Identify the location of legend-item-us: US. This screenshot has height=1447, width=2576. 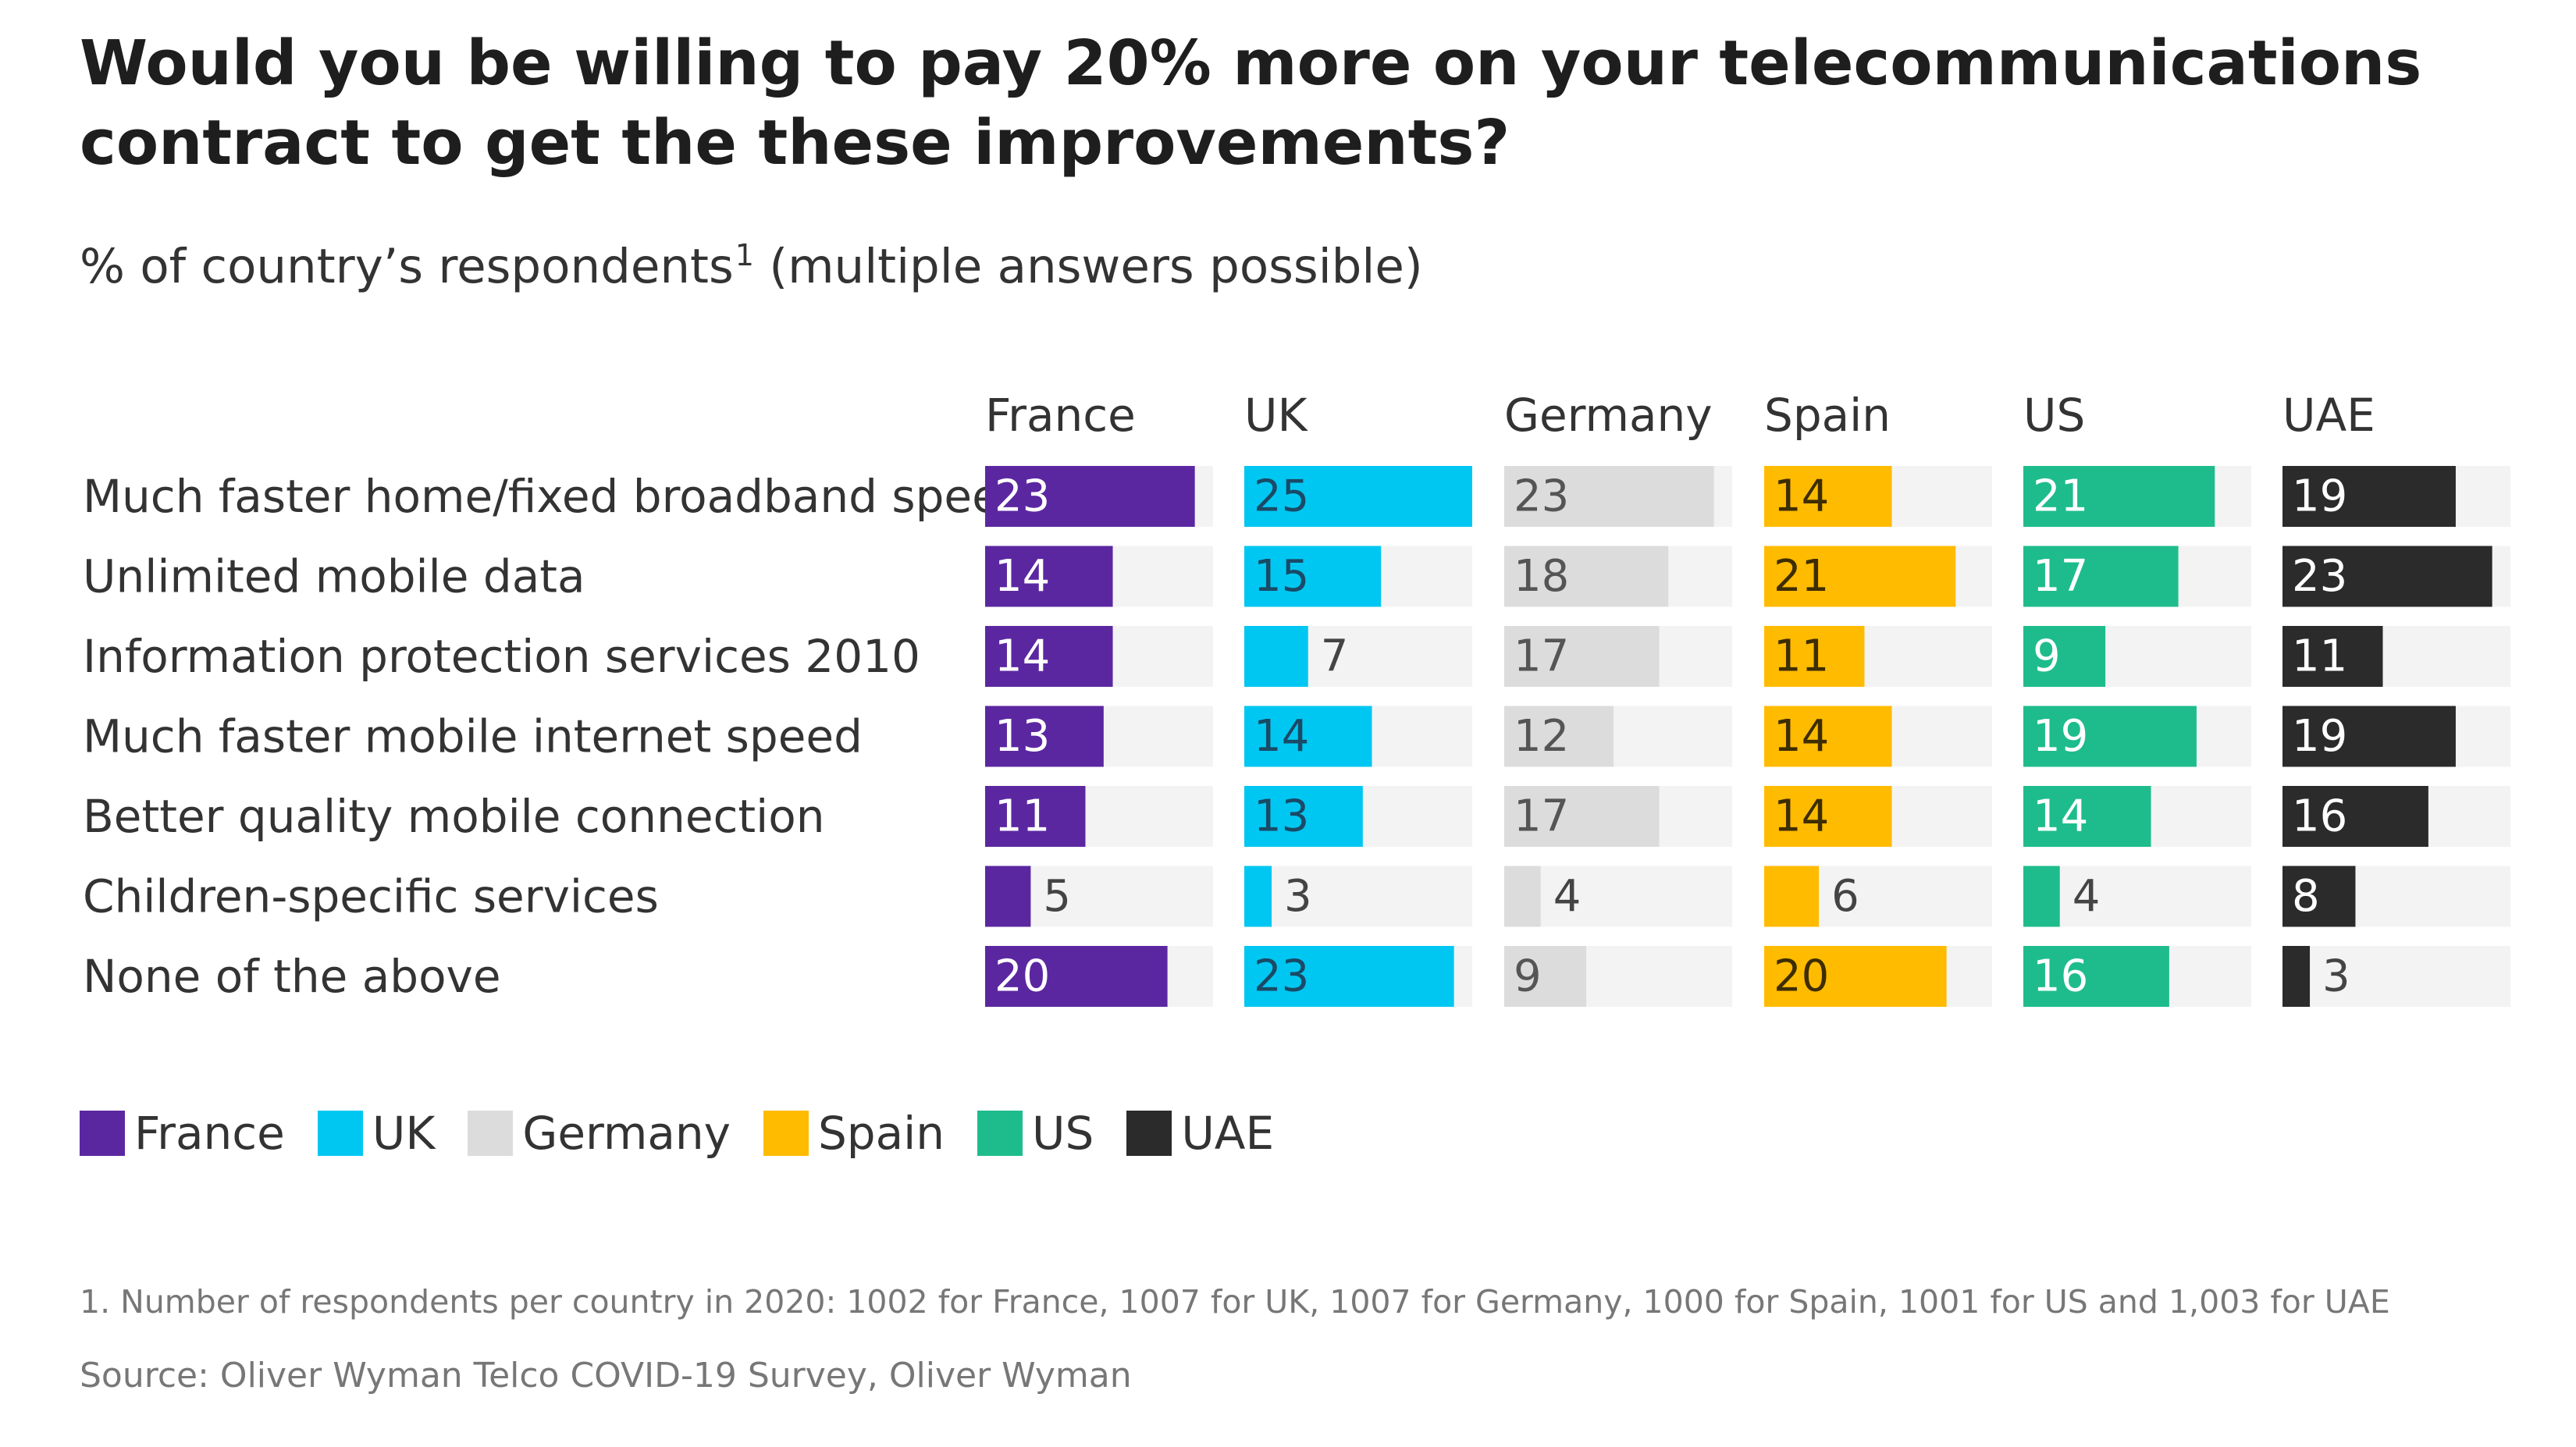
(1035, 1133).